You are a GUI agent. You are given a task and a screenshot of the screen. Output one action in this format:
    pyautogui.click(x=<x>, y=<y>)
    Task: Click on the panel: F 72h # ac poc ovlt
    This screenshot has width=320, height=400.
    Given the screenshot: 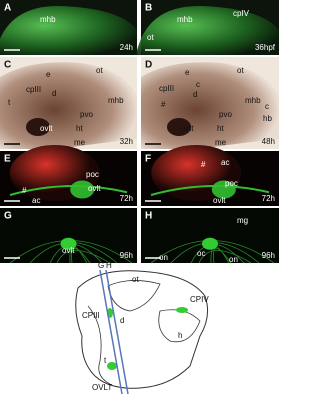 What is the action you would take?
    pyautogui.click(x=210, y=175)
    